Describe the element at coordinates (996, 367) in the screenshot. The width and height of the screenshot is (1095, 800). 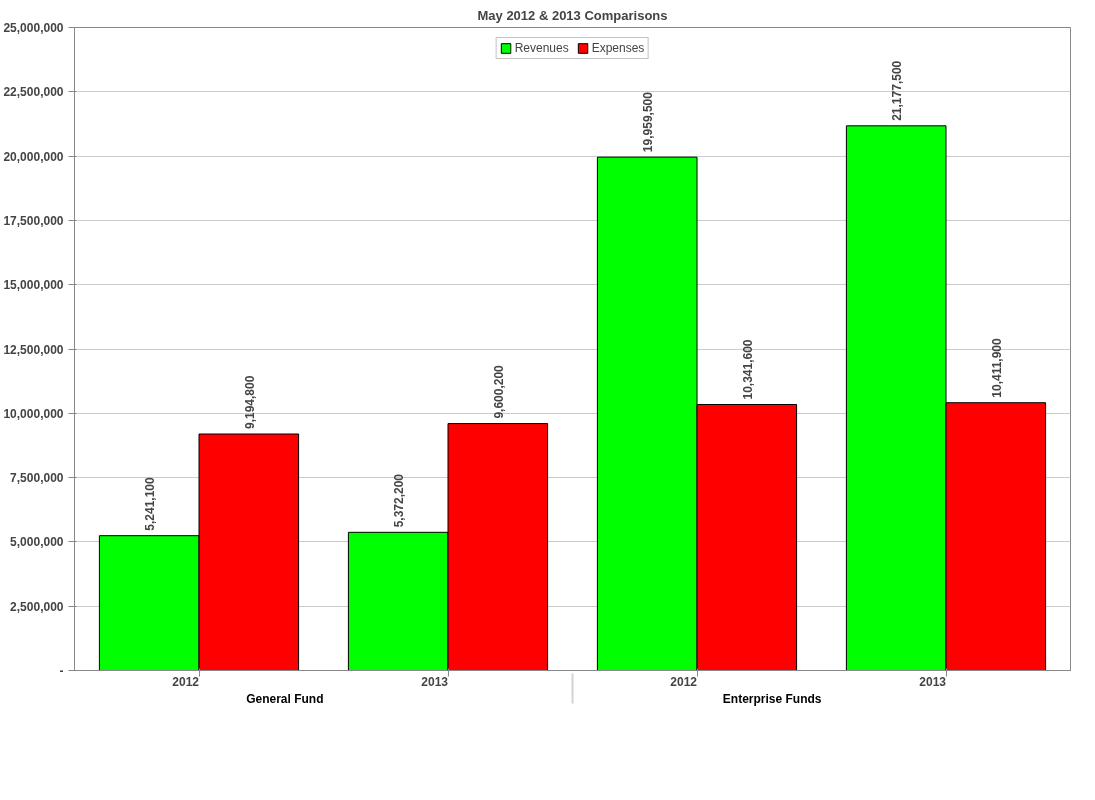
I see `data-label: 10,411,900` at that location.